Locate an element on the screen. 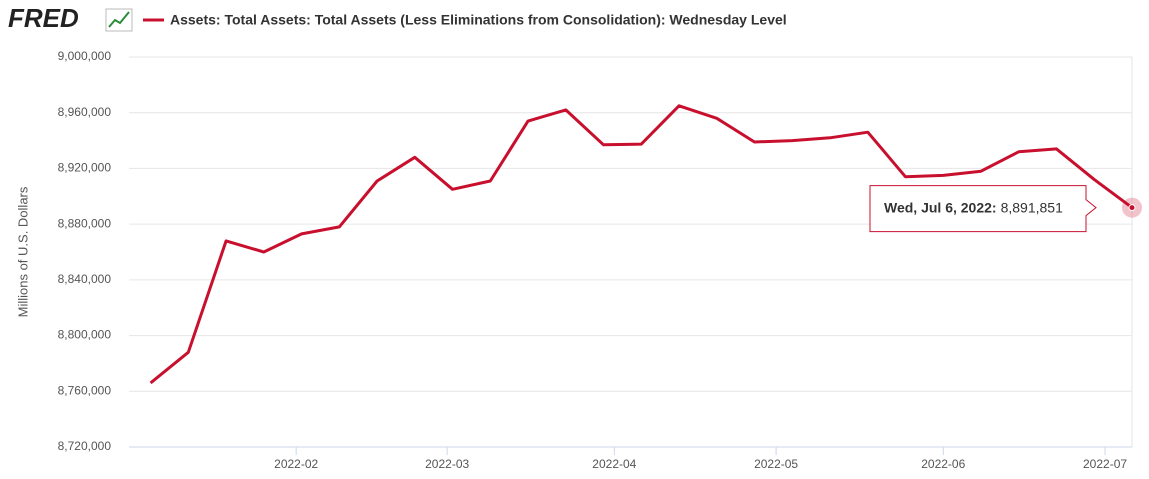 The height and width of the screenshot is (479, 1149). y-tick-label: 8,880,000 is located at coordinates (85, 223).